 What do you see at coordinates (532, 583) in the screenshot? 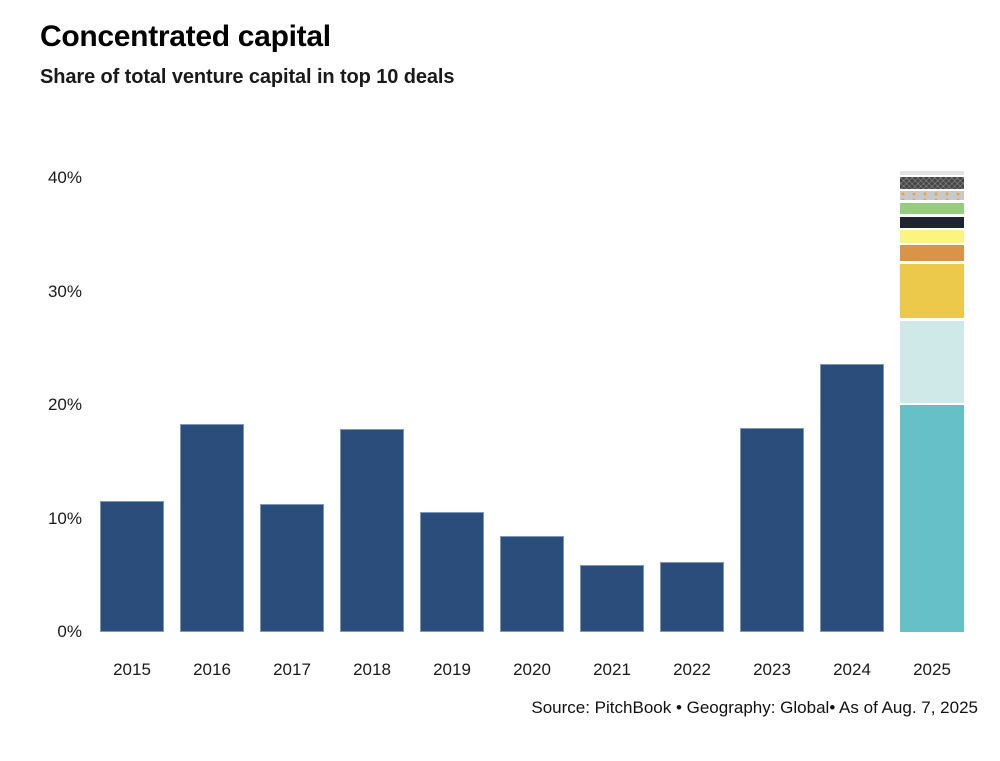
I see `bar-2020` at bounding box center [532, 583].